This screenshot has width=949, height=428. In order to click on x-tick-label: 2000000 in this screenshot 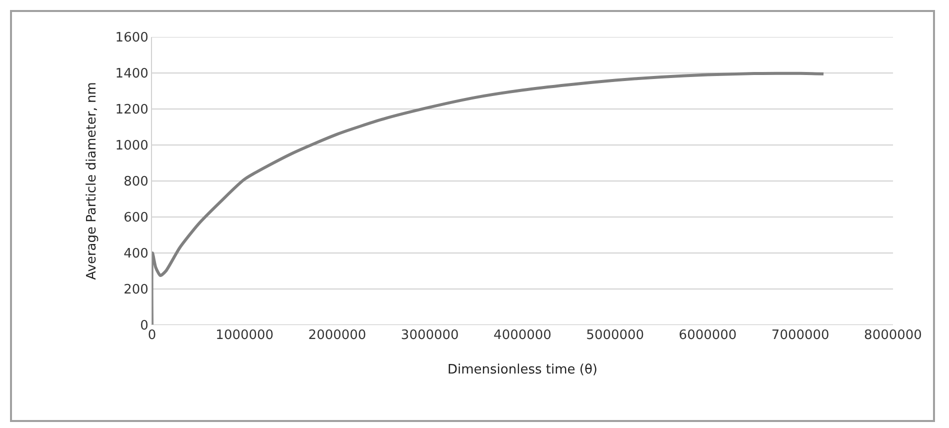, I will do `click(337, 335)`.